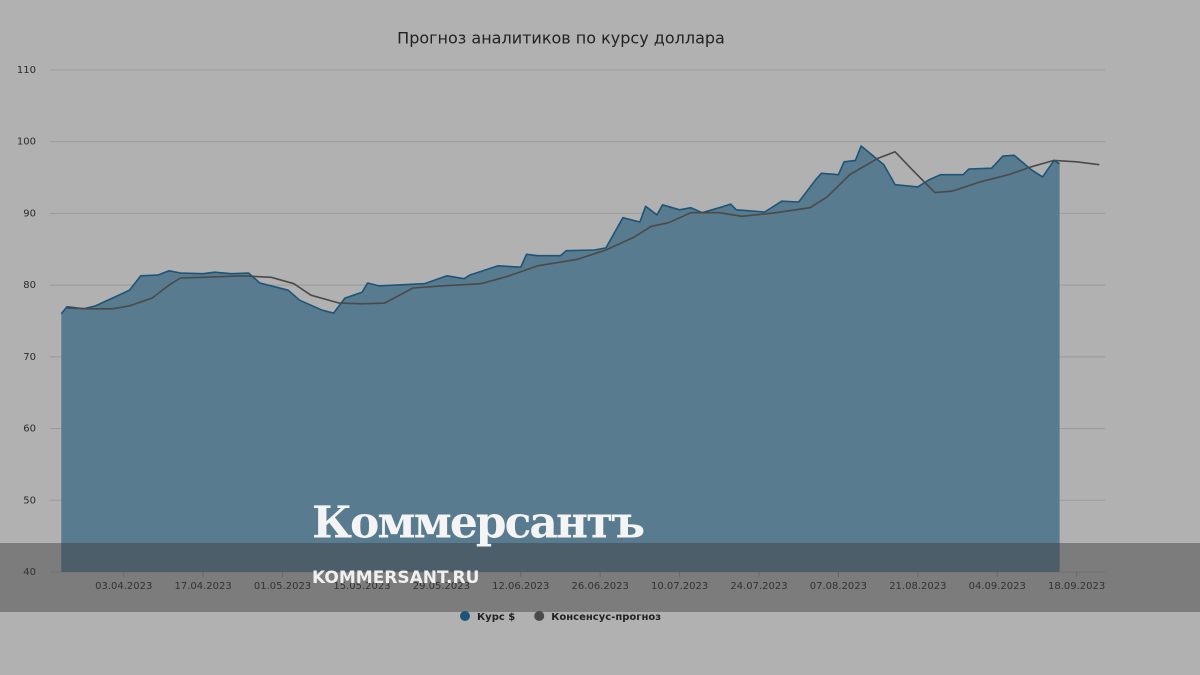  What do you see at coordinates (679, 586) in the screenshot?
I see `x-tick-label: 10.07.2023` at bounding box center [679, 586].